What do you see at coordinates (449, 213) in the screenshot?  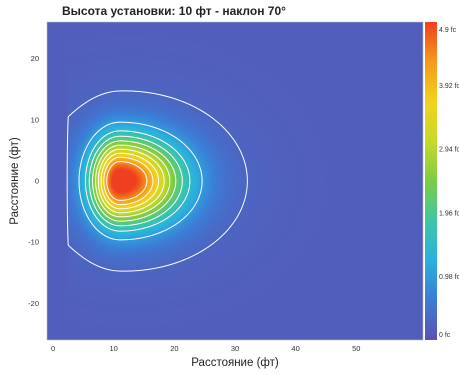 I see `colorbar-tick-label: 1.96 fc` at bounding box center [449, 213].